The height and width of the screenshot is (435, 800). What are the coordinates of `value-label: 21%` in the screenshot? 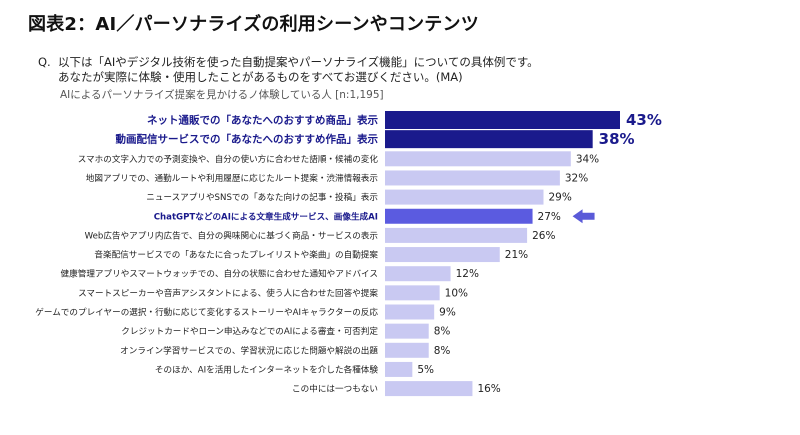 It's located at (516, 255).